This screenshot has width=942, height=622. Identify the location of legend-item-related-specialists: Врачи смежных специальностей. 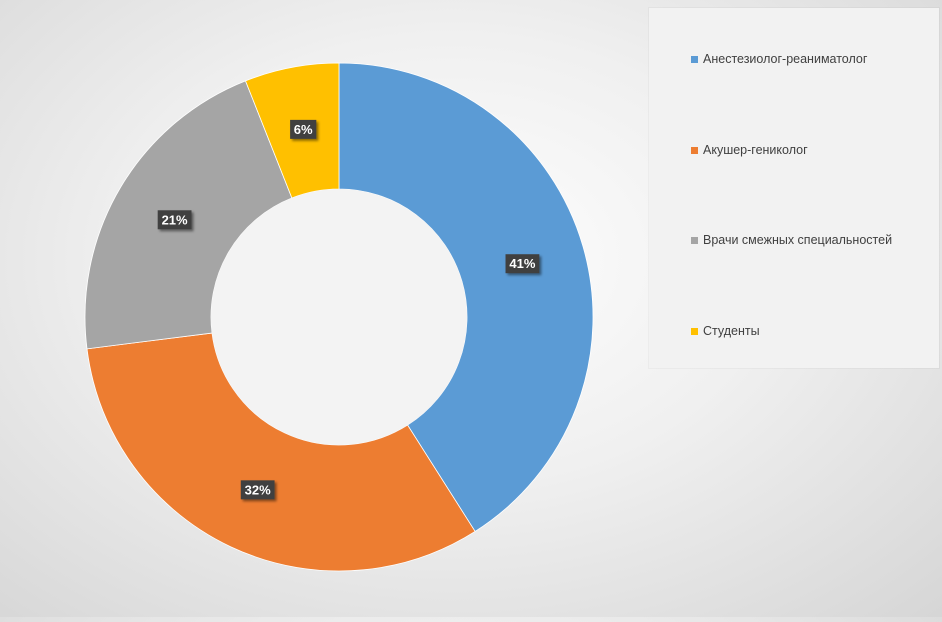
(791, 240).